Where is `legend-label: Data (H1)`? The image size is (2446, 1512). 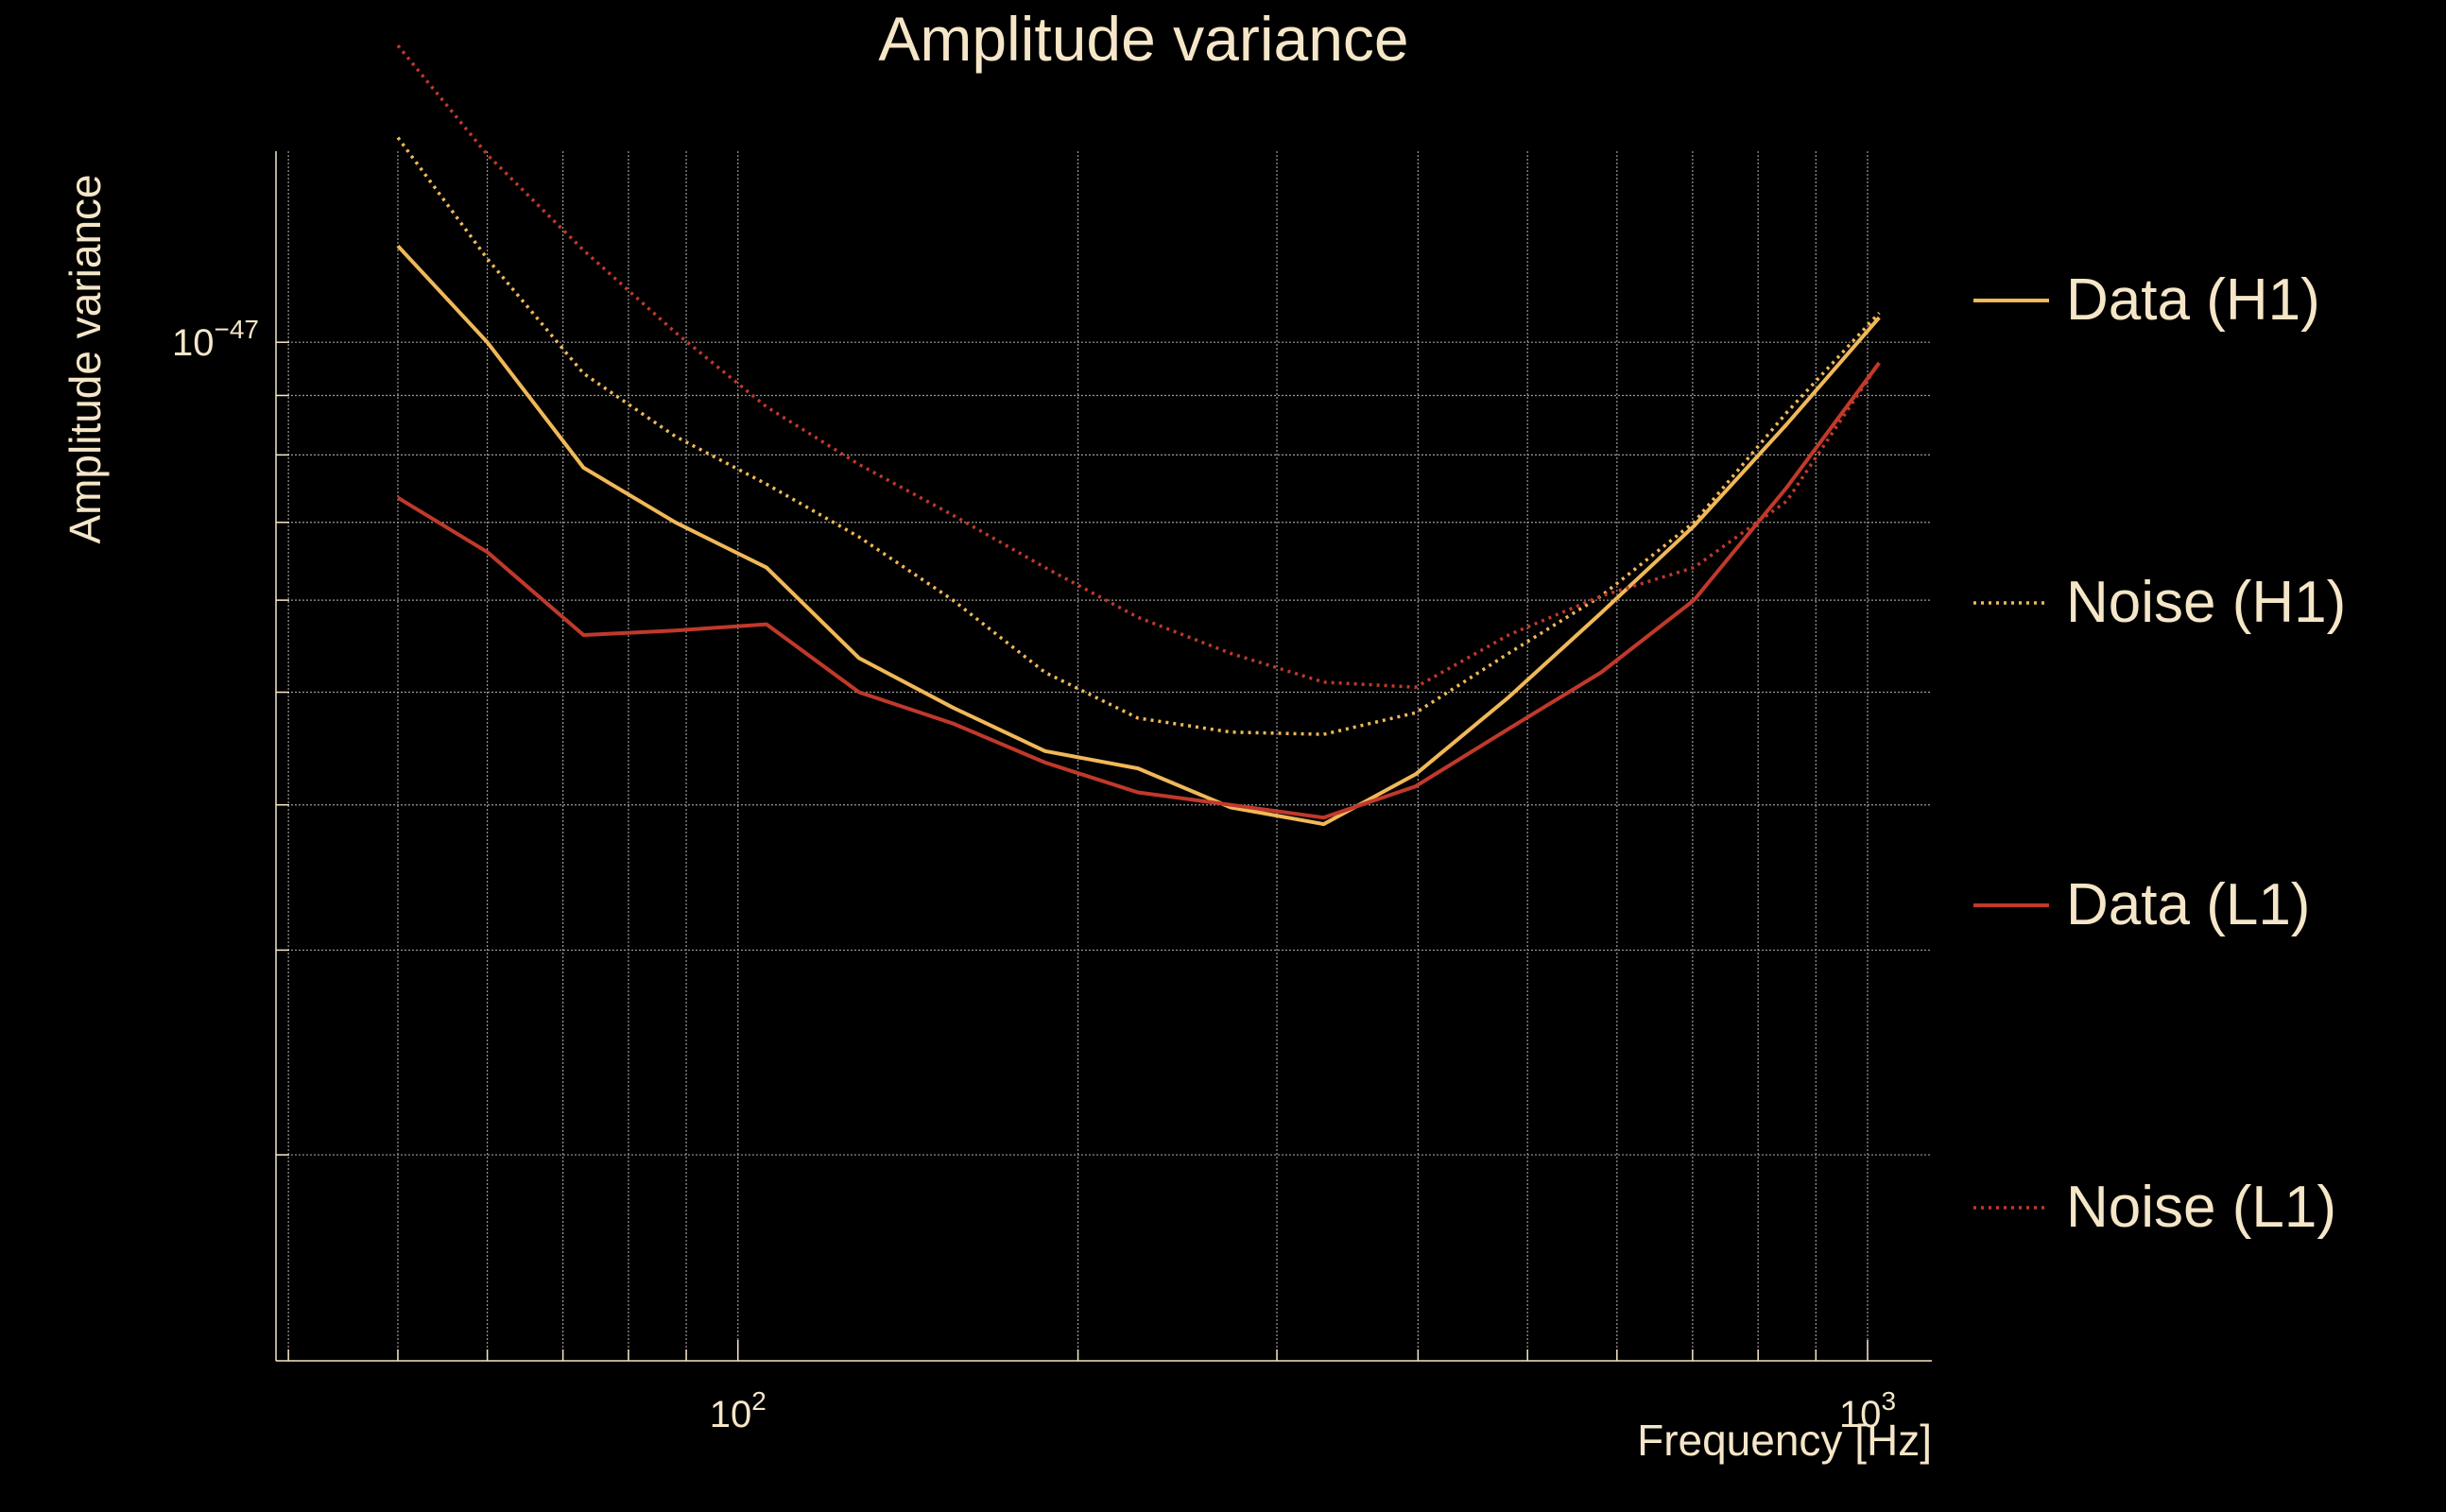 legend-label: Data (H1) is located at coordinates (2193, 300).